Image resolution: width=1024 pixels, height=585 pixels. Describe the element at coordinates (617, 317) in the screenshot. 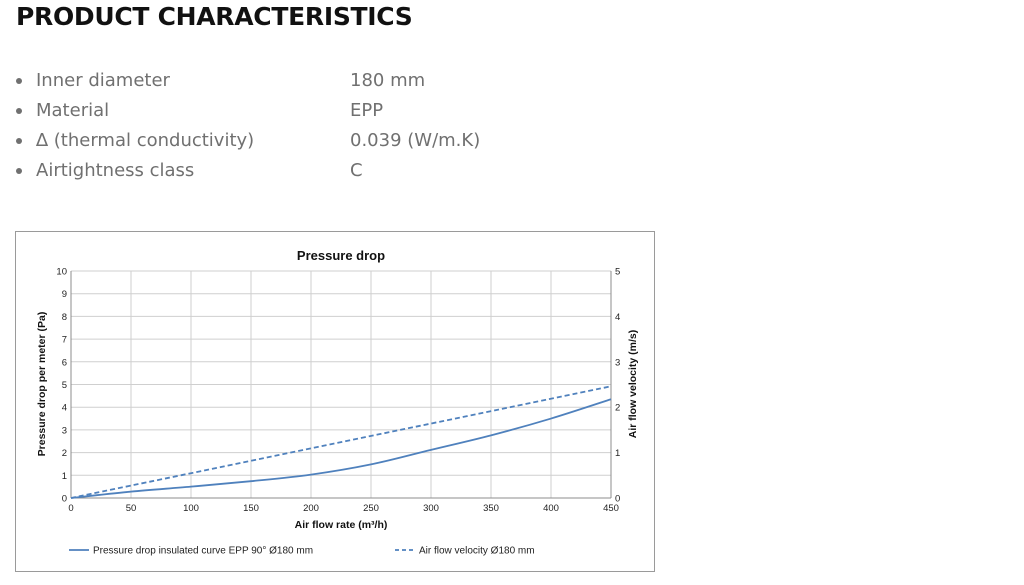

I see `y2-tick-label: 4` at that location.